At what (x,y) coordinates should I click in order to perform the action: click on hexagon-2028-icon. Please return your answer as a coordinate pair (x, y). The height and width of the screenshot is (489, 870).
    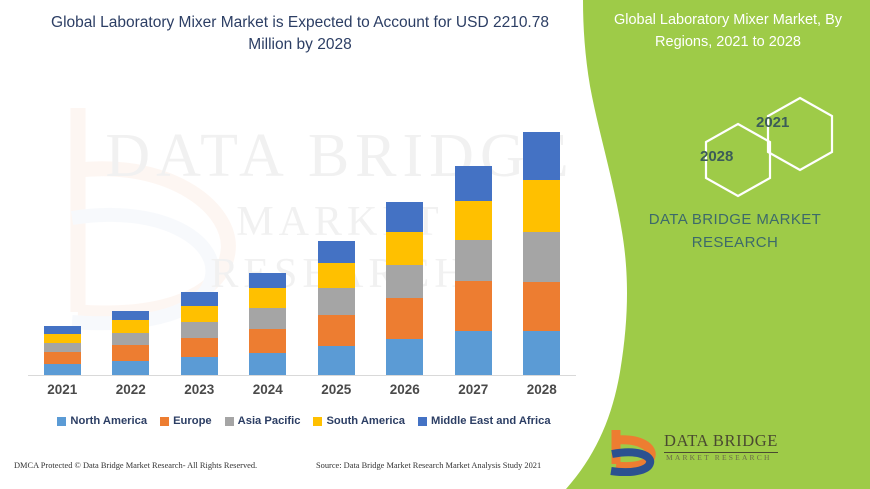
    Looking at the image, I should click on (738, 160).